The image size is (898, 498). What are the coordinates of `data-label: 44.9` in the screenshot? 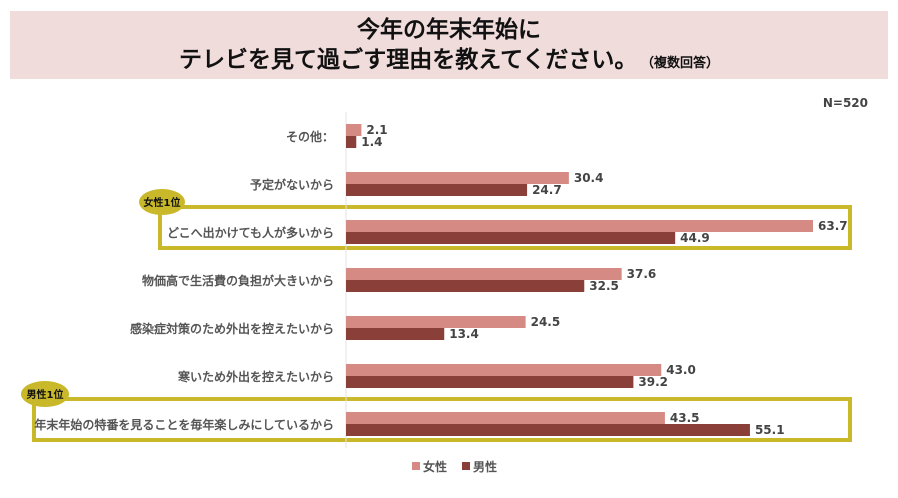 It's located at (695, 238).